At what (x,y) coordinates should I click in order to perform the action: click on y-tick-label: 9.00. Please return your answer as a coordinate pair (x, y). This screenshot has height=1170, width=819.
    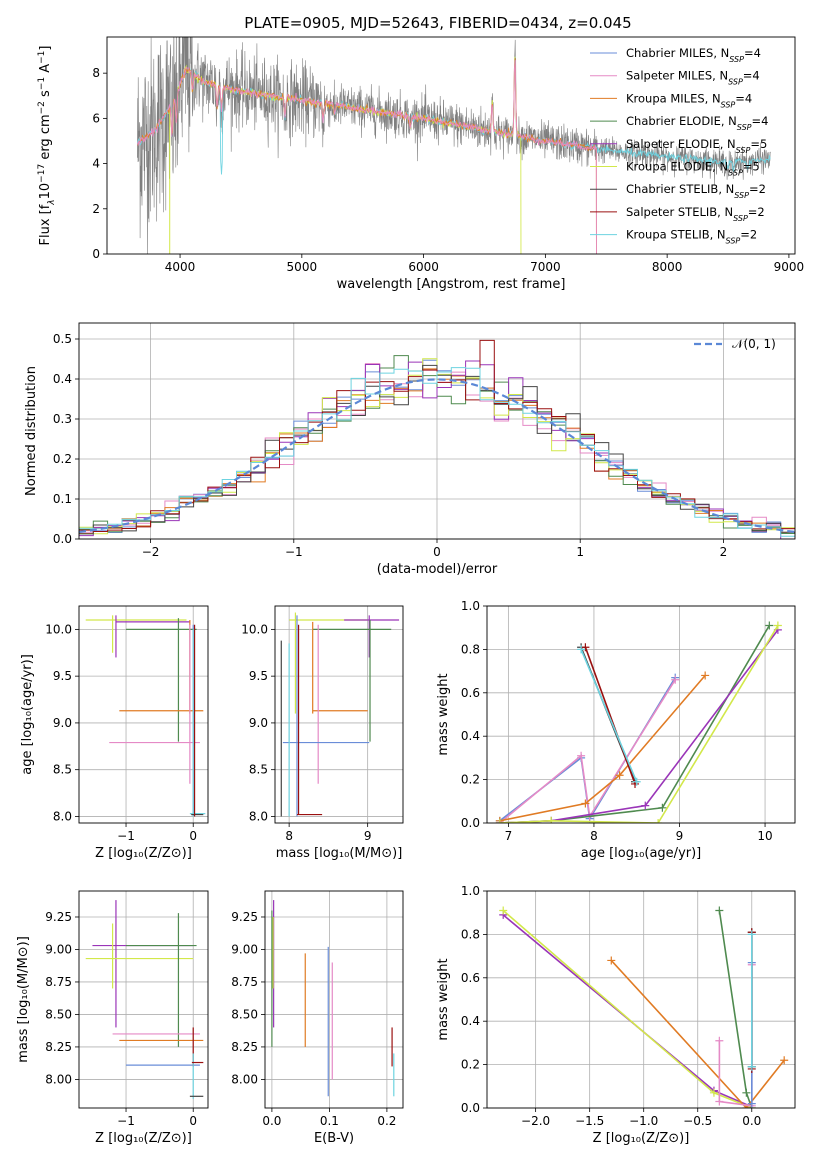
    Looking at the image, I should click on (244, 949).